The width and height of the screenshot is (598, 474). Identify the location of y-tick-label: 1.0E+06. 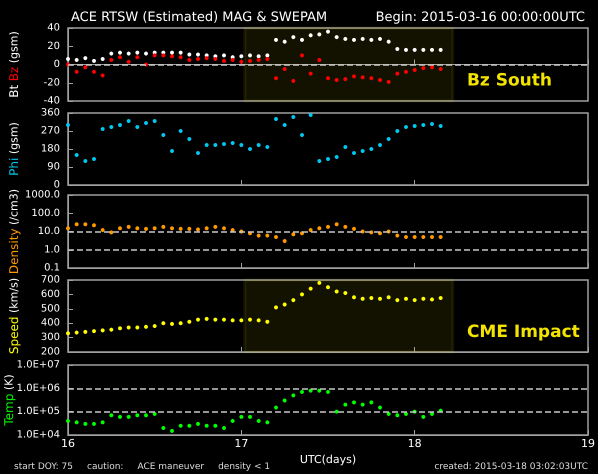
(38, 388).